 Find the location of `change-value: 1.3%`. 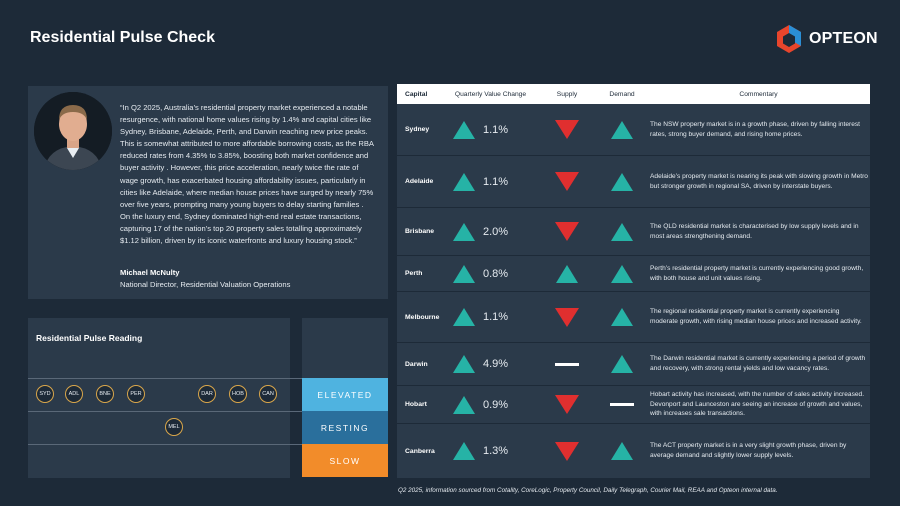

change-value: 1.3% is located at coordinates (496, 451).